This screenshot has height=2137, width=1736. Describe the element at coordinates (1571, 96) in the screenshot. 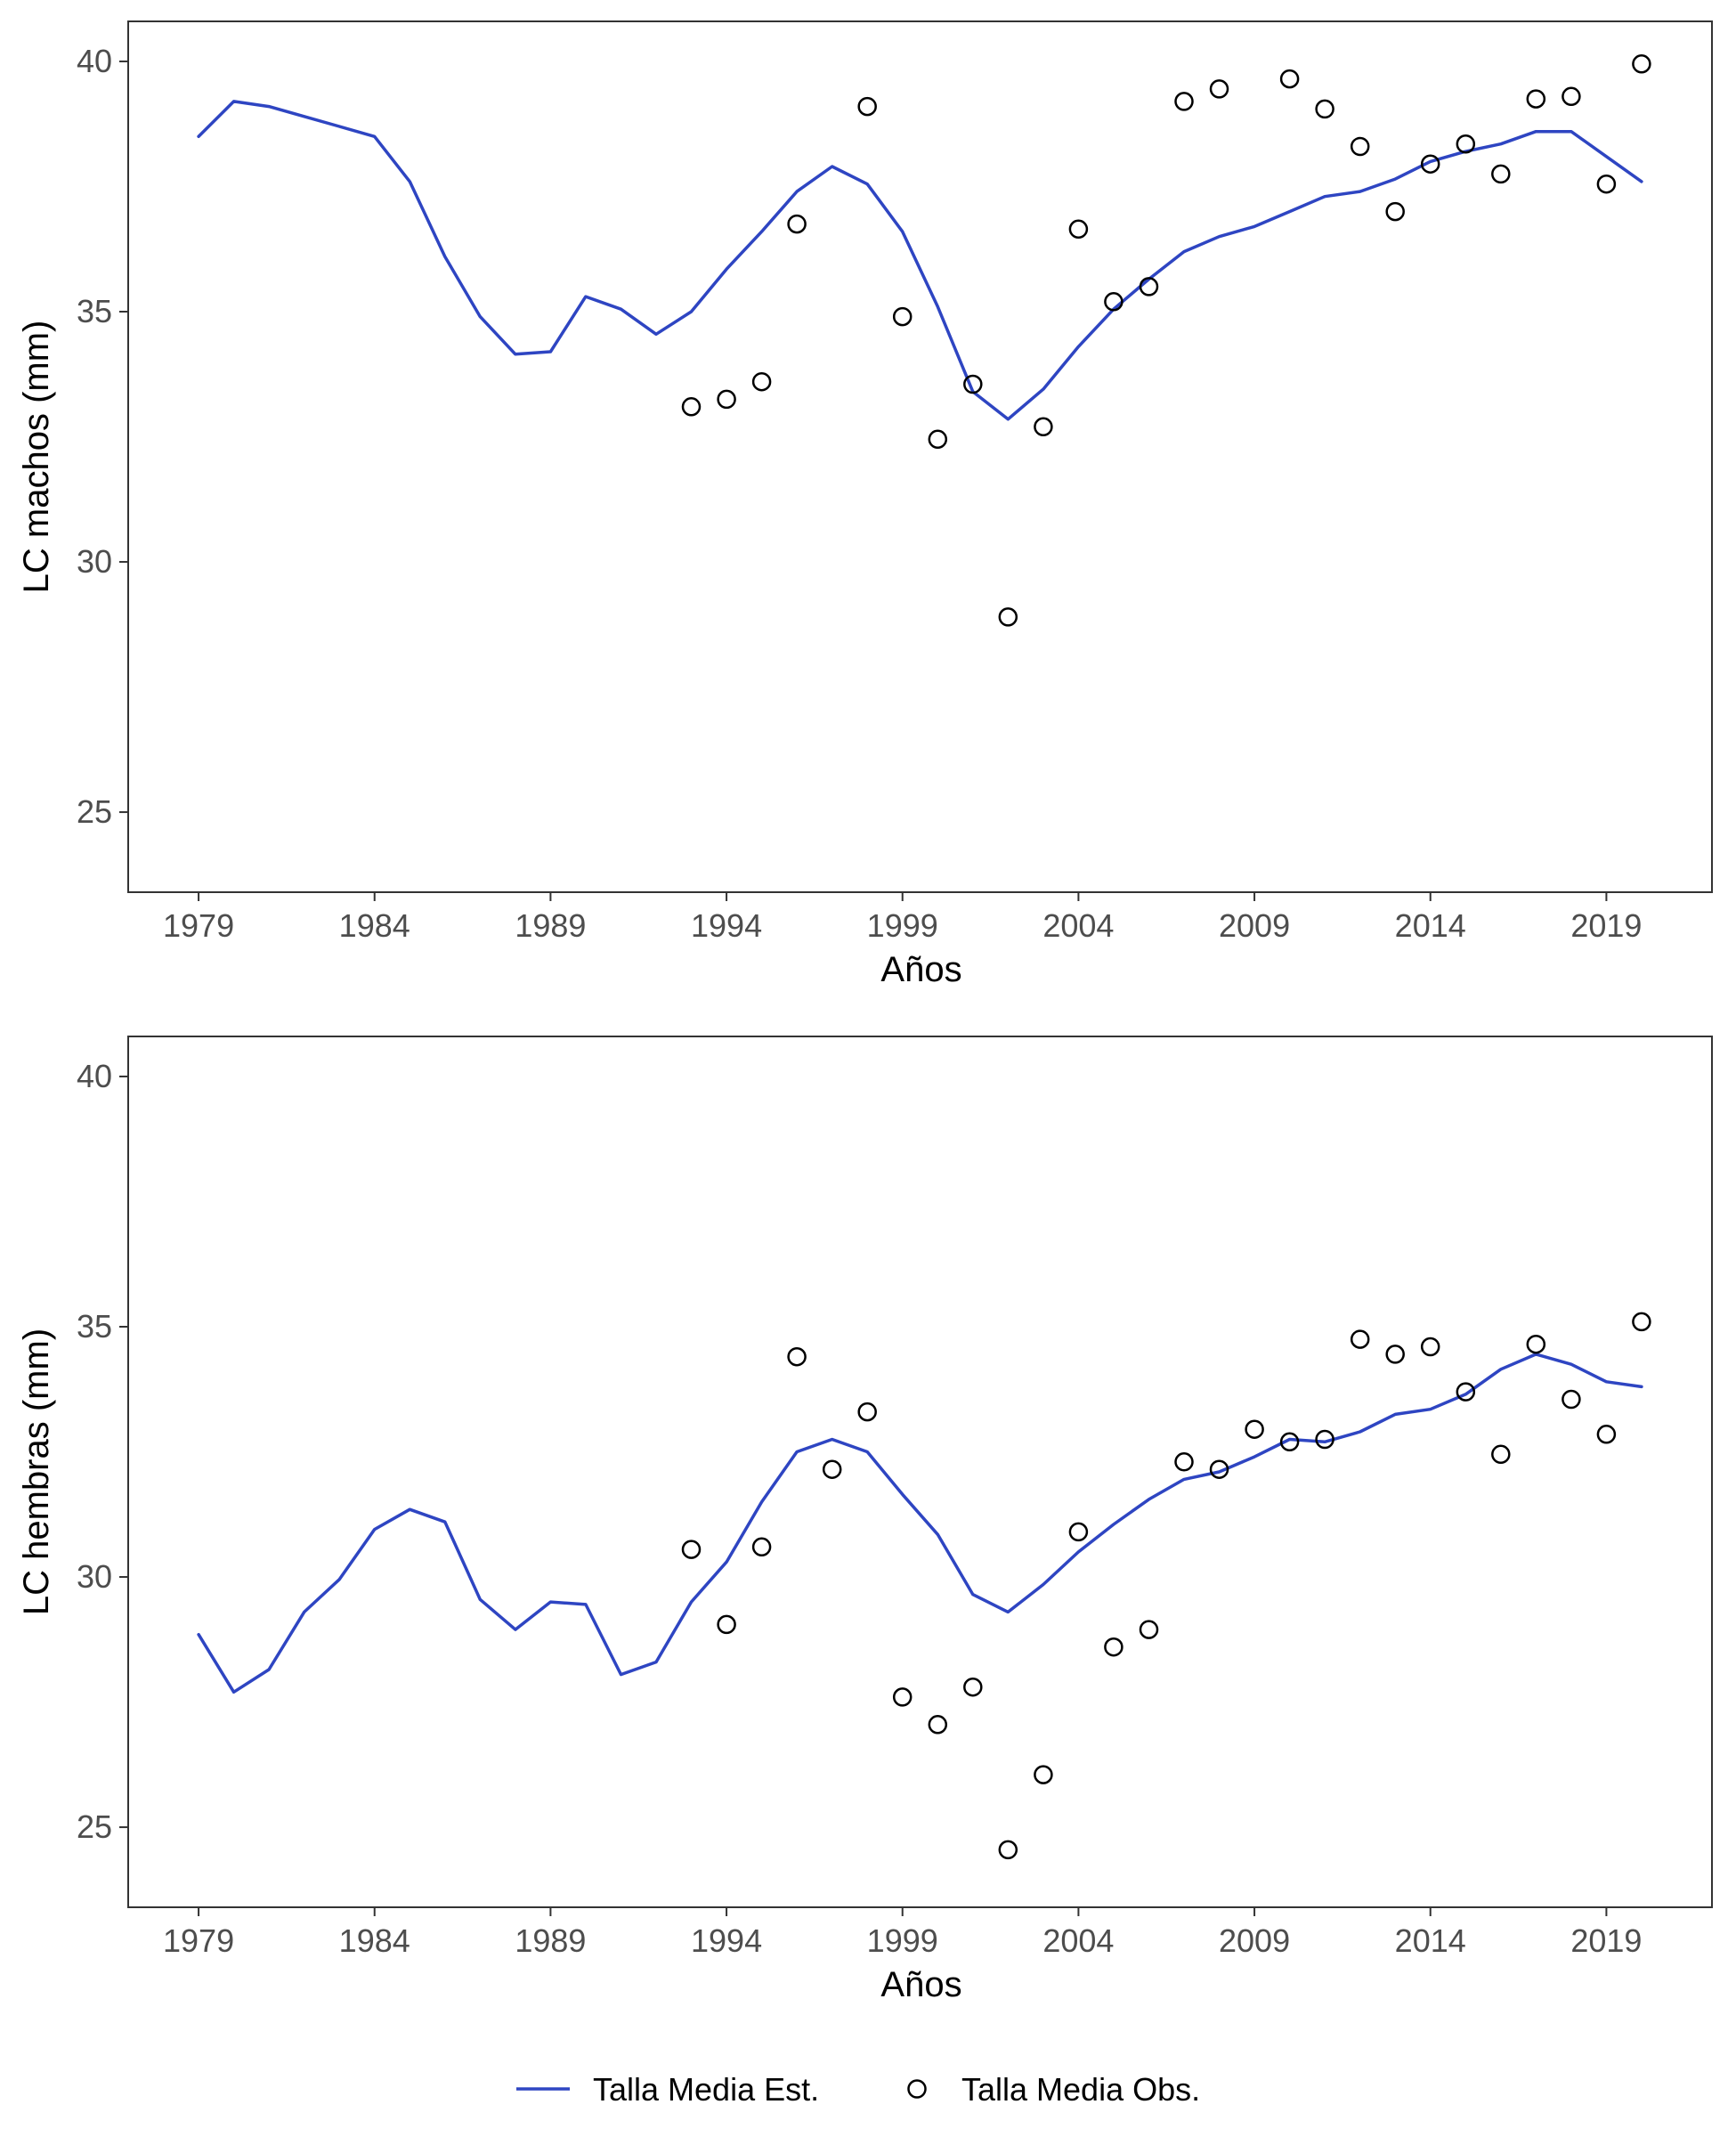

I see `observed-point-machos-2018` at that location.